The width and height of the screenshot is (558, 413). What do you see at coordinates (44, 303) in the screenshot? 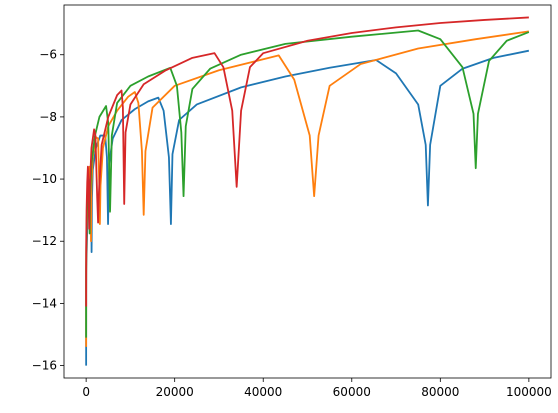
I see `y-tick-label: −14` at bounding box center [44, 303].